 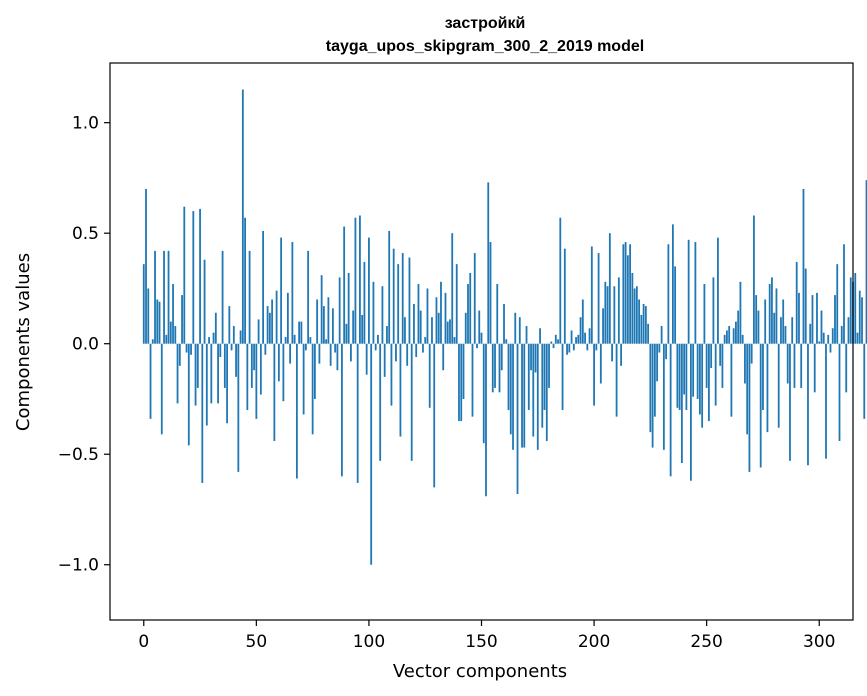 I want to click on x-axis-label: Vector components, so click(x=480, y=671).